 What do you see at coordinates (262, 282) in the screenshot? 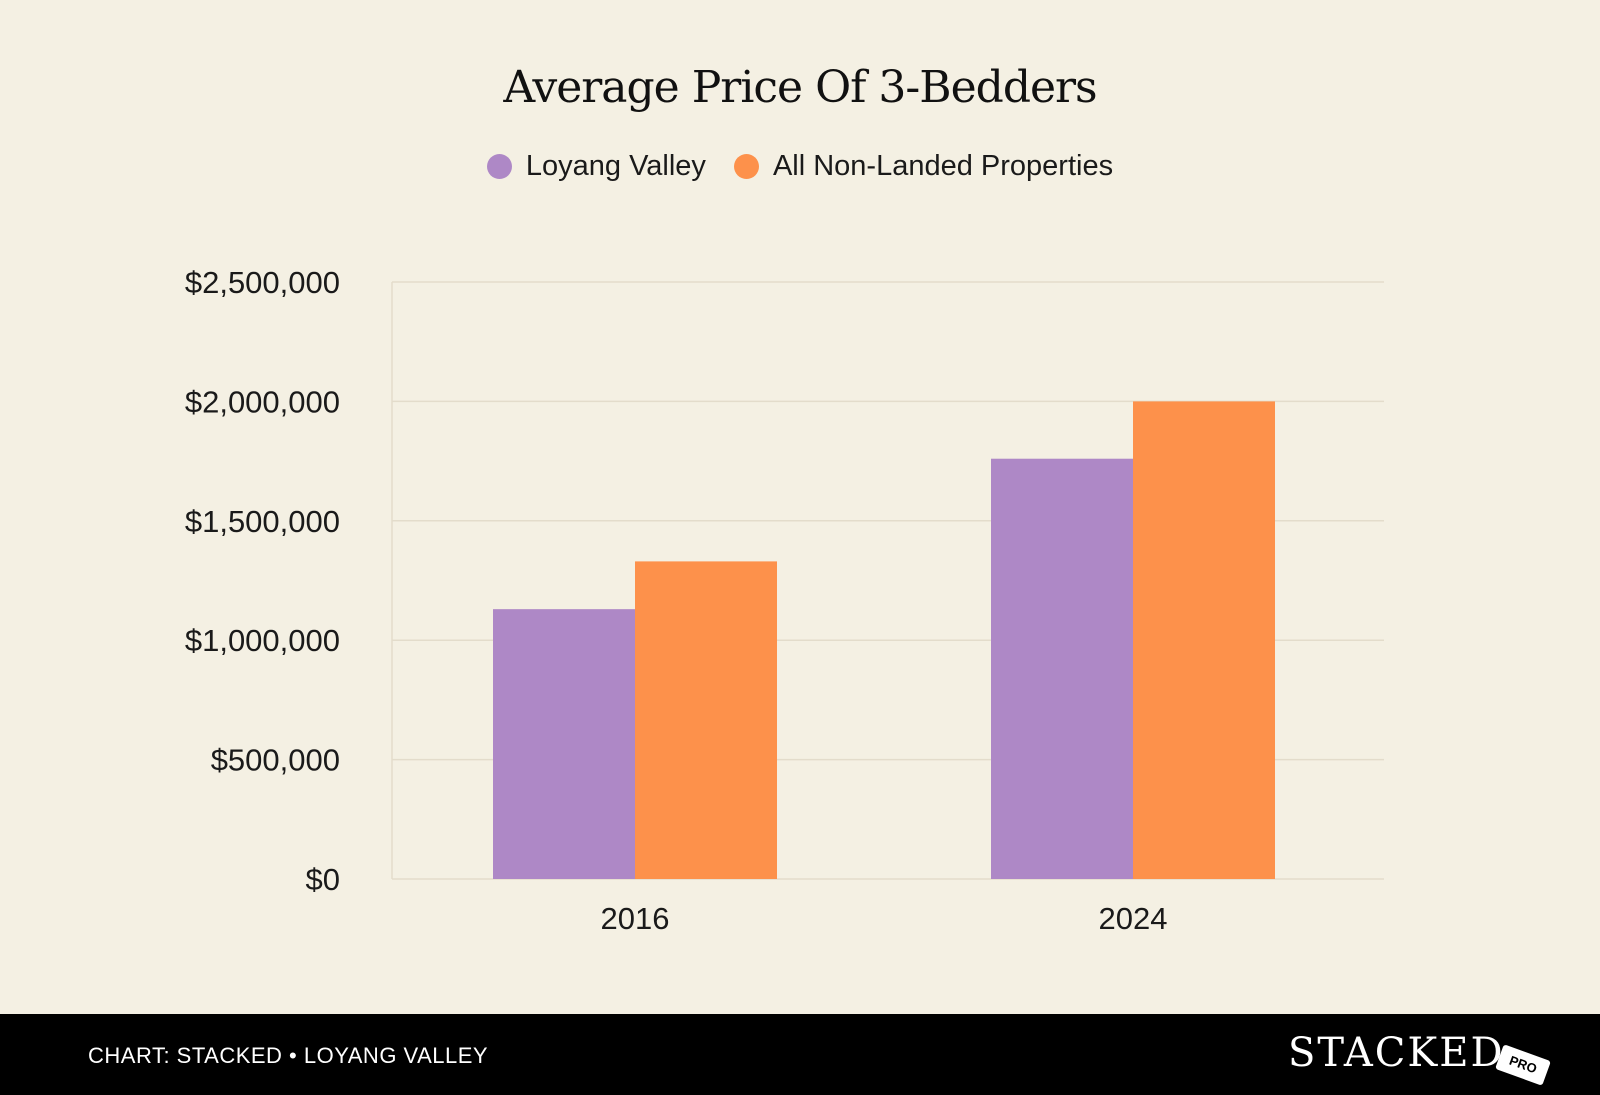
I see `y-tick-label: $2,500,000` at bounding box center [262, 282].